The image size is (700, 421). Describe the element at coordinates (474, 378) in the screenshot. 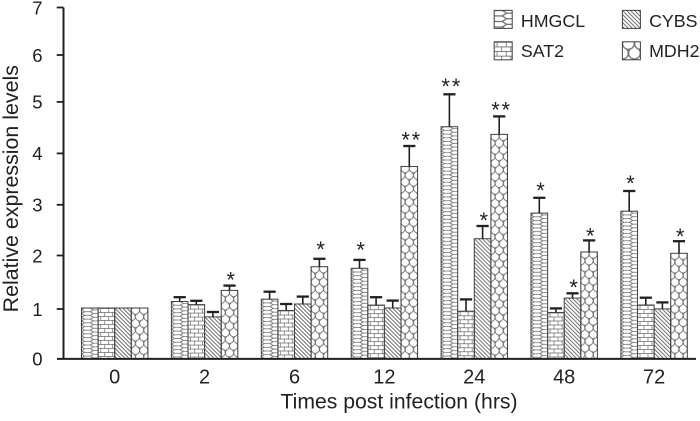

I see `svg-text: 24` at that location.